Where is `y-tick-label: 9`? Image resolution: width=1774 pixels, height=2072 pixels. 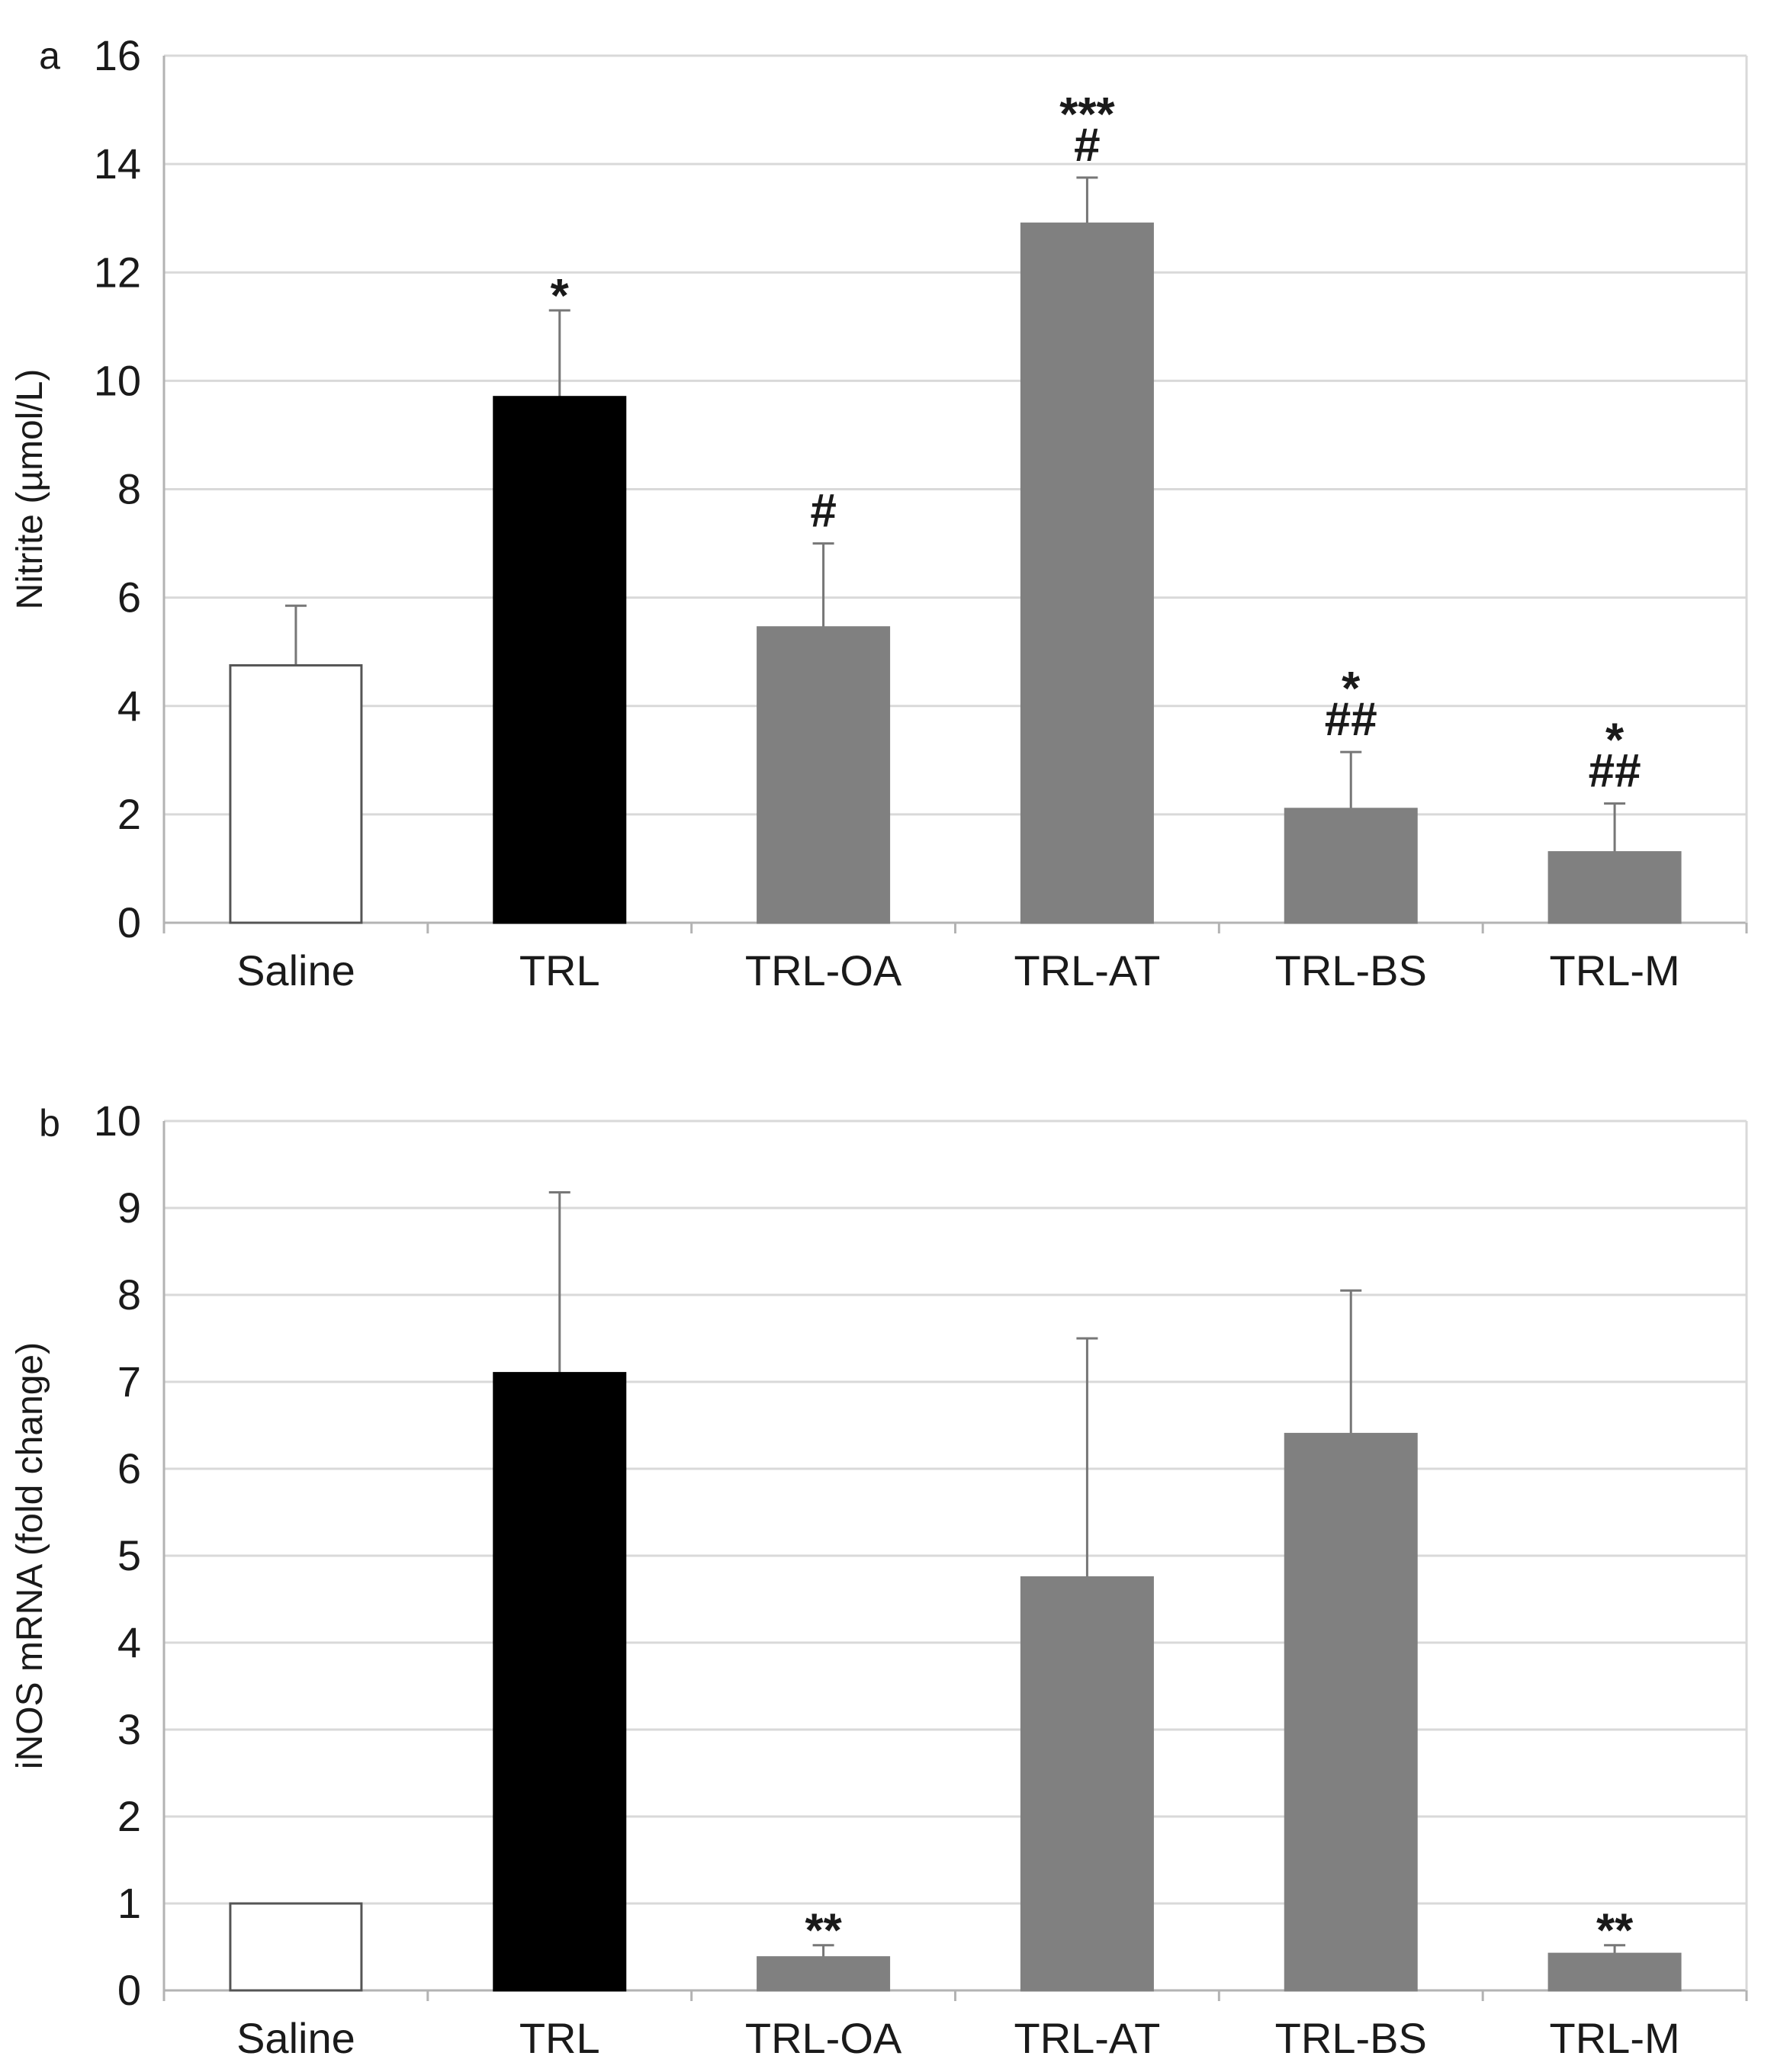
y-tick-label: 9 is located at coordinates (129, 1208).